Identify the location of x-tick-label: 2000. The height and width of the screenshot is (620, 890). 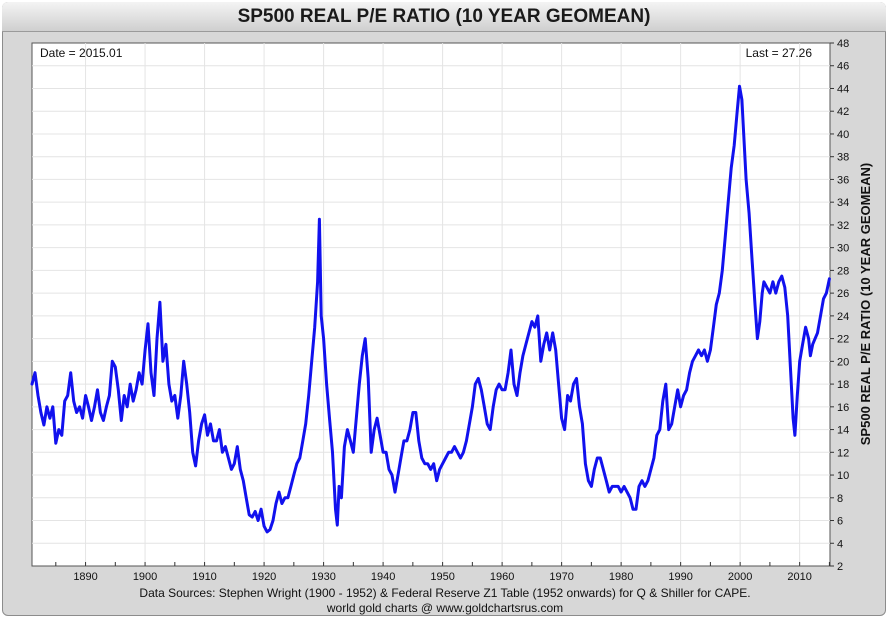
(740, 577).